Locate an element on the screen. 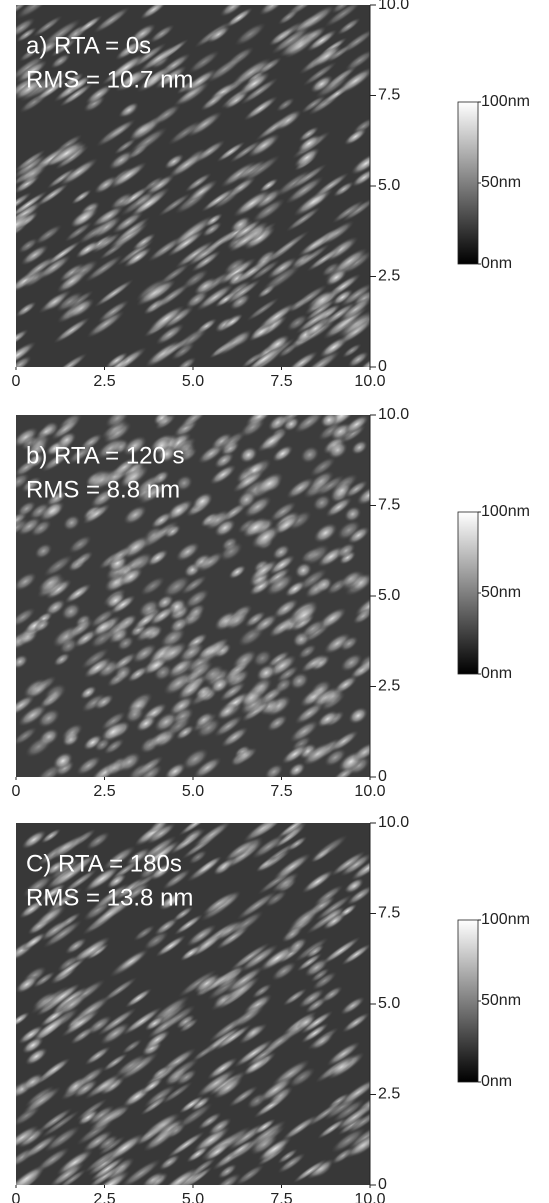 The width and height of the screenshot is (549, 1203). y-tick-label: 0 is located at coordinates (382, 366).